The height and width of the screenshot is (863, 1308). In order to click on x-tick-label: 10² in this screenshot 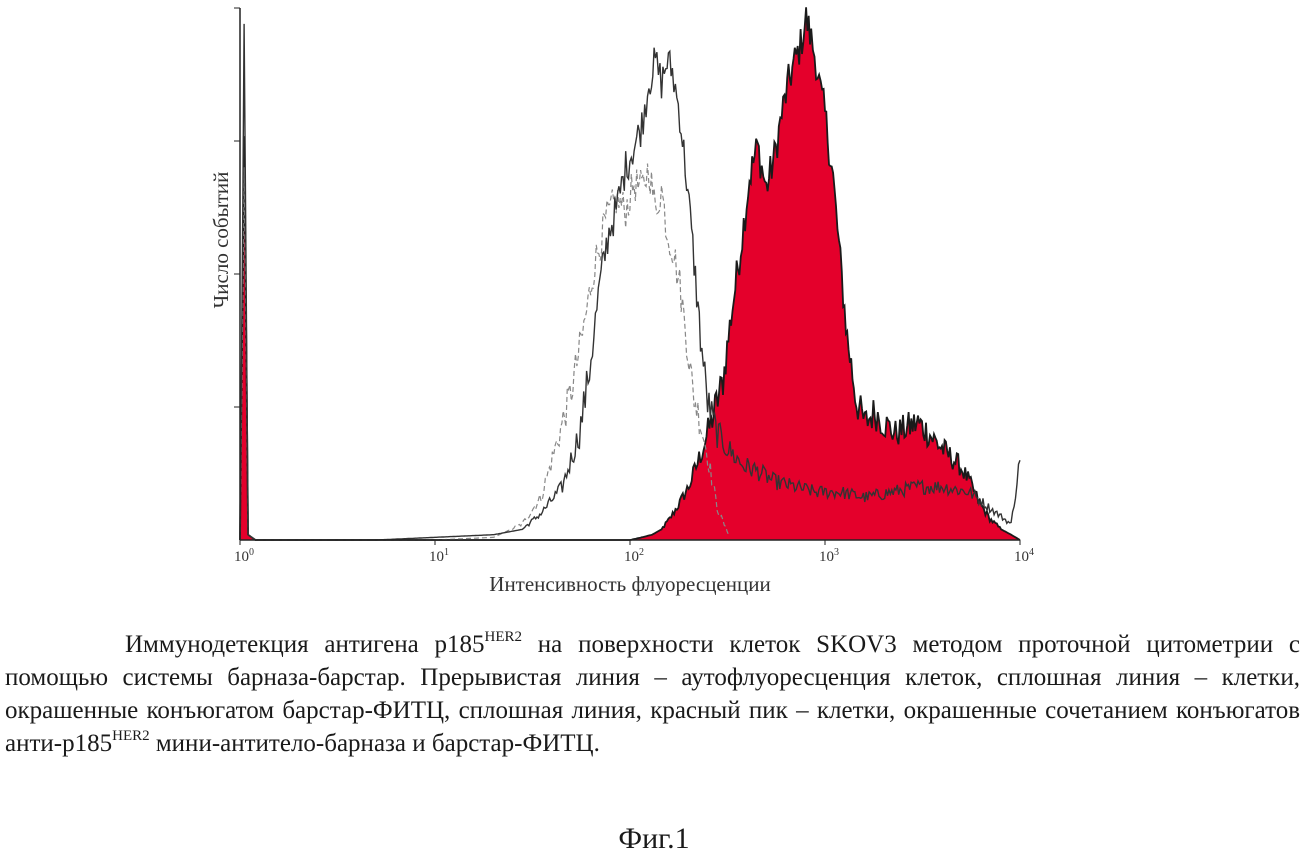, I will do `click(634, 556)`.